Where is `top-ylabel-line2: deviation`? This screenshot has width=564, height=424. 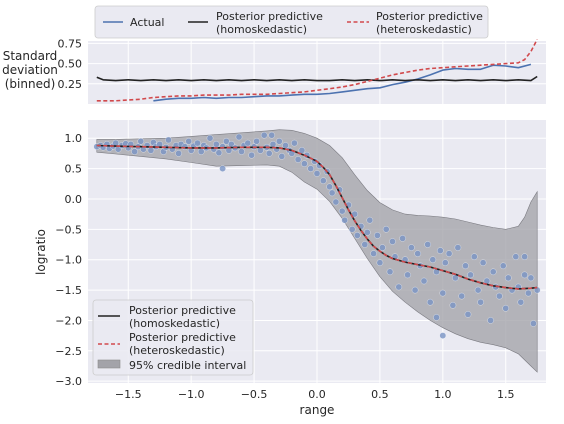 top-ylabel-line2: deviation is located at coordinates (30, 70).